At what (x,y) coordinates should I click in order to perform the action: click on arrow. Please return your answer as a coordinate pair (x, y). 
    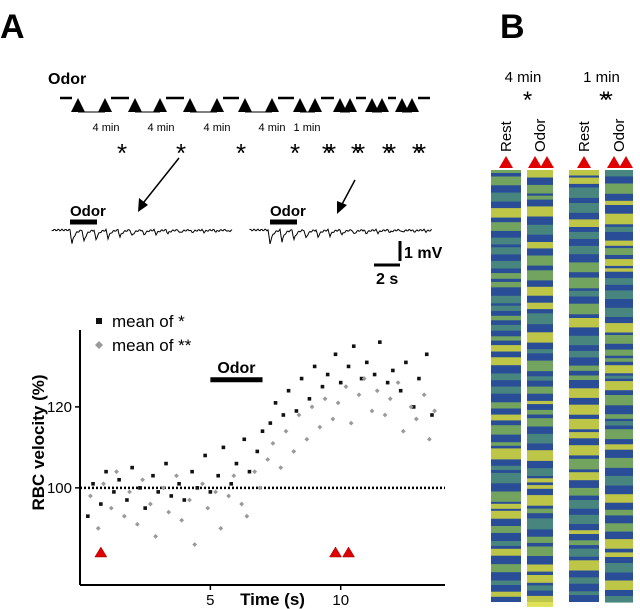
    Looking at the image, I should click on (159, 182).